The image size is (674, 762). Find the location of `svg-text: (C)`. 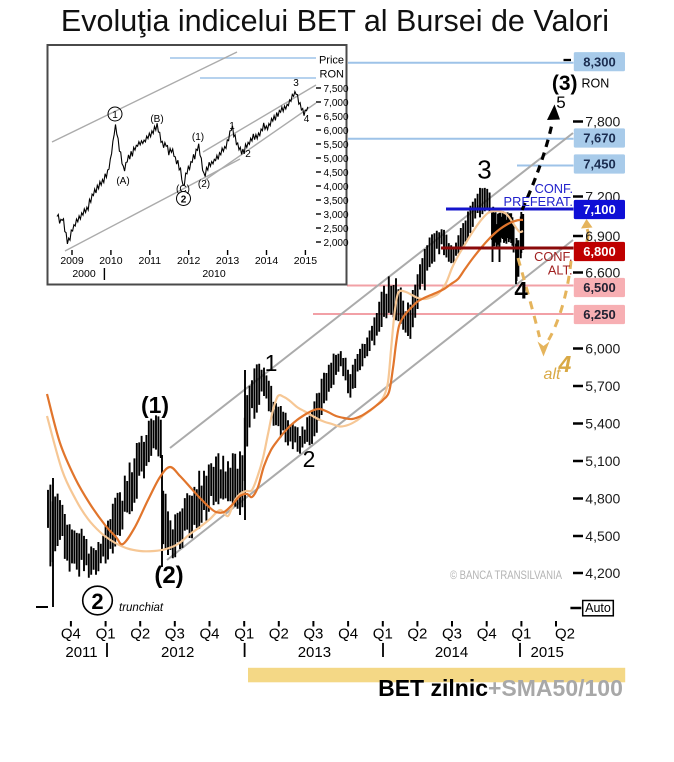

svg-text: (C) is located at coordinates (183, 189).